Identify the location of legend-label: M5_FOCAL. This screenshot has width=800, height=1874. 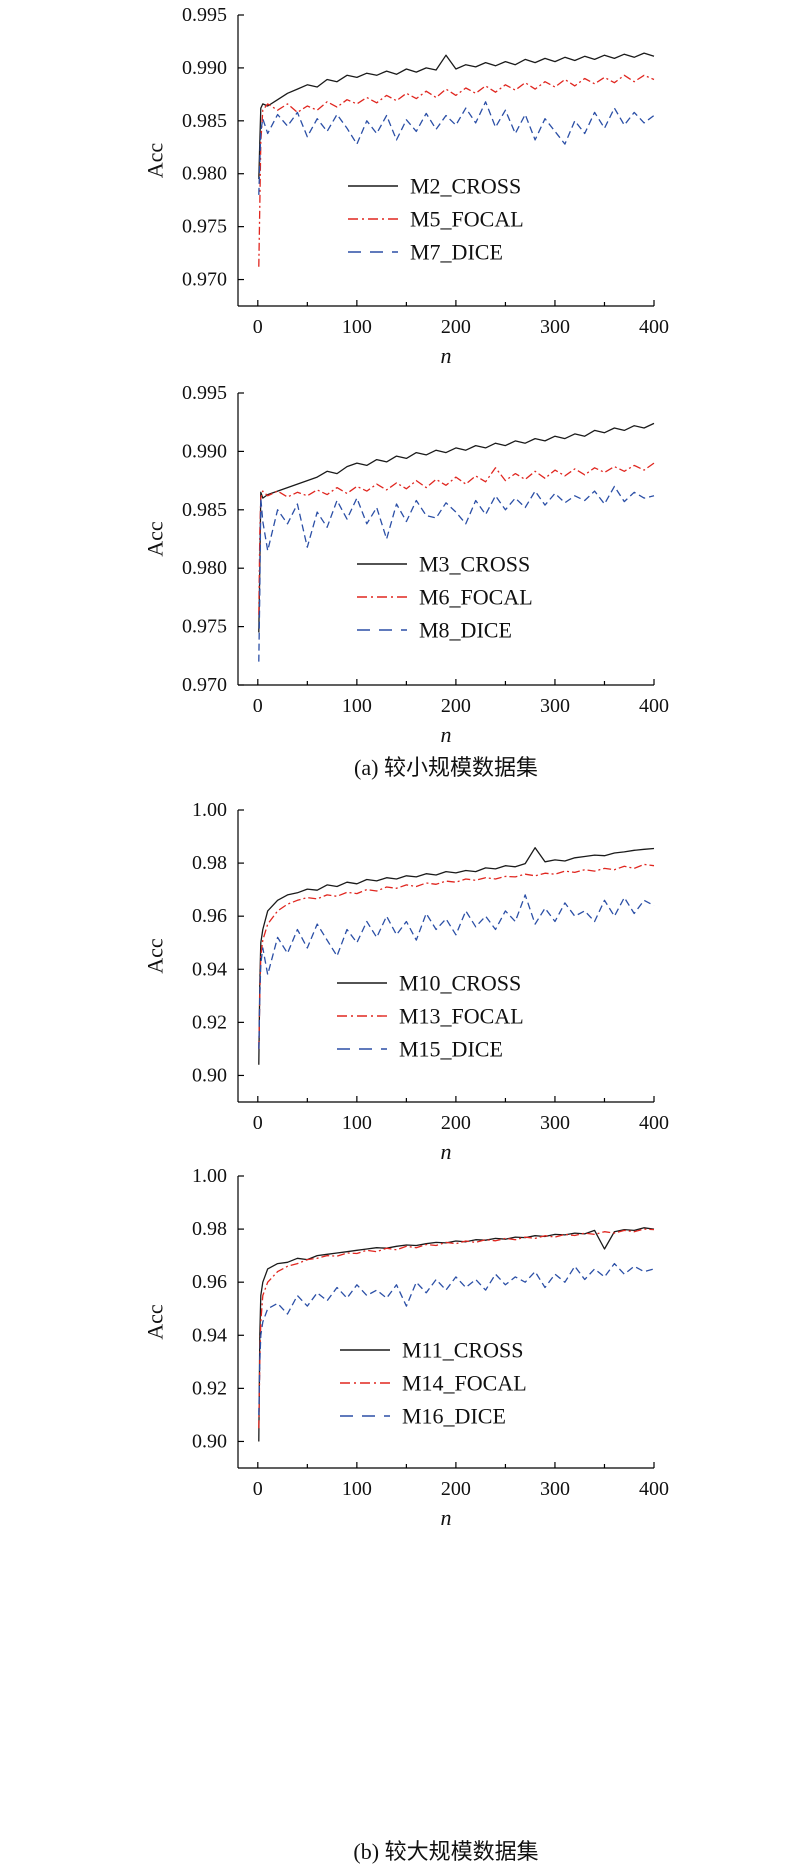
(467, 219).